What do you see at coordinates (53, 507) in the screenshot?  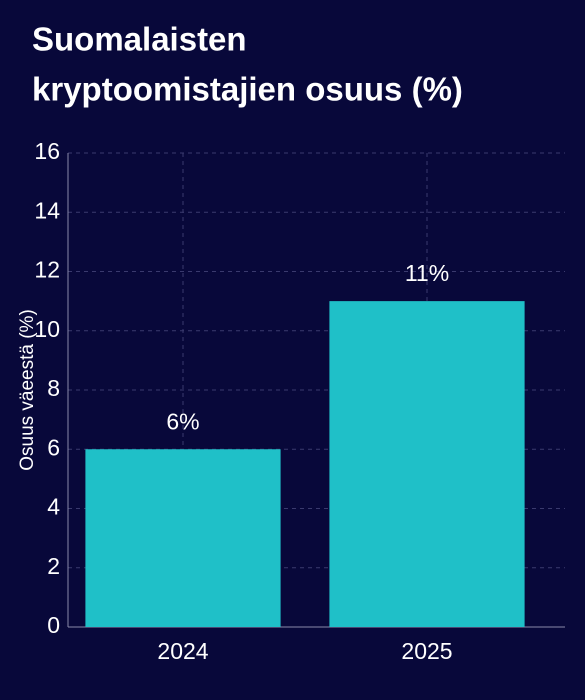 I see `y-tick-label: 4` at bounding box center [53, 507].